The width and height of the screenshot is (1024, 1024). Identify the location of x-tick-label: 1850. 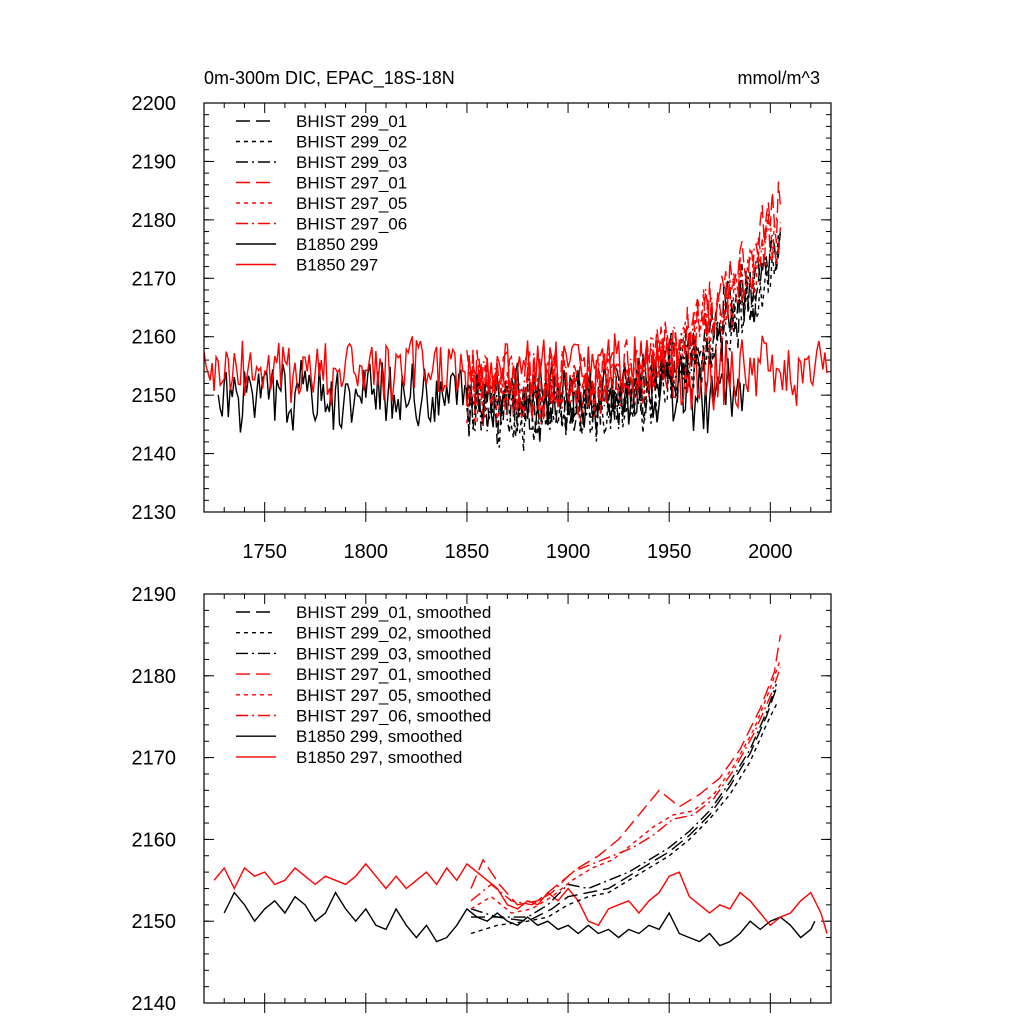
(467, 552).